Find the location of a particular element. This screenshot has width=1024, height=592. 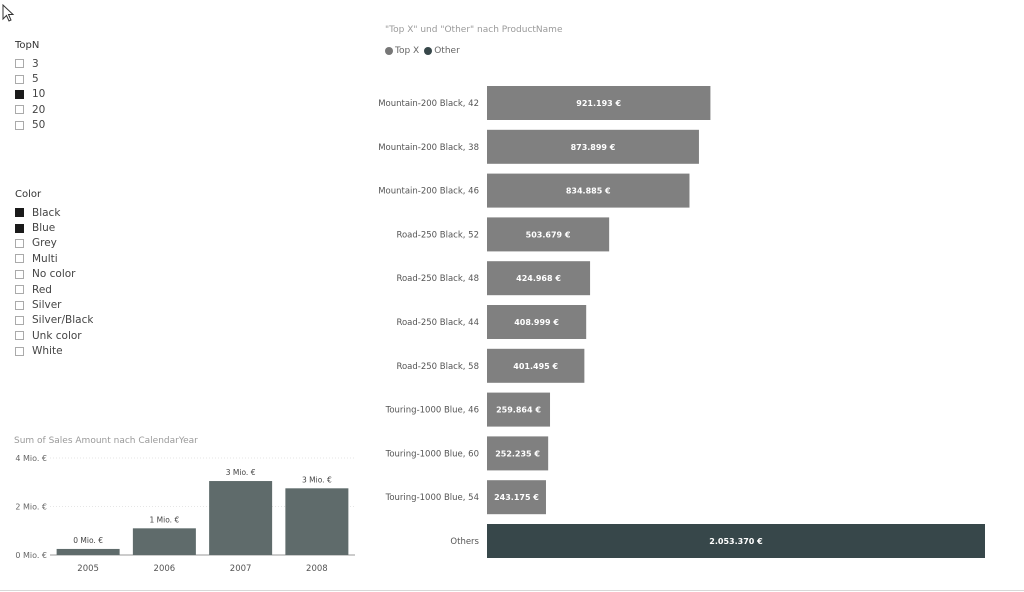

color-option: Black is located at coordinates (54, 212).